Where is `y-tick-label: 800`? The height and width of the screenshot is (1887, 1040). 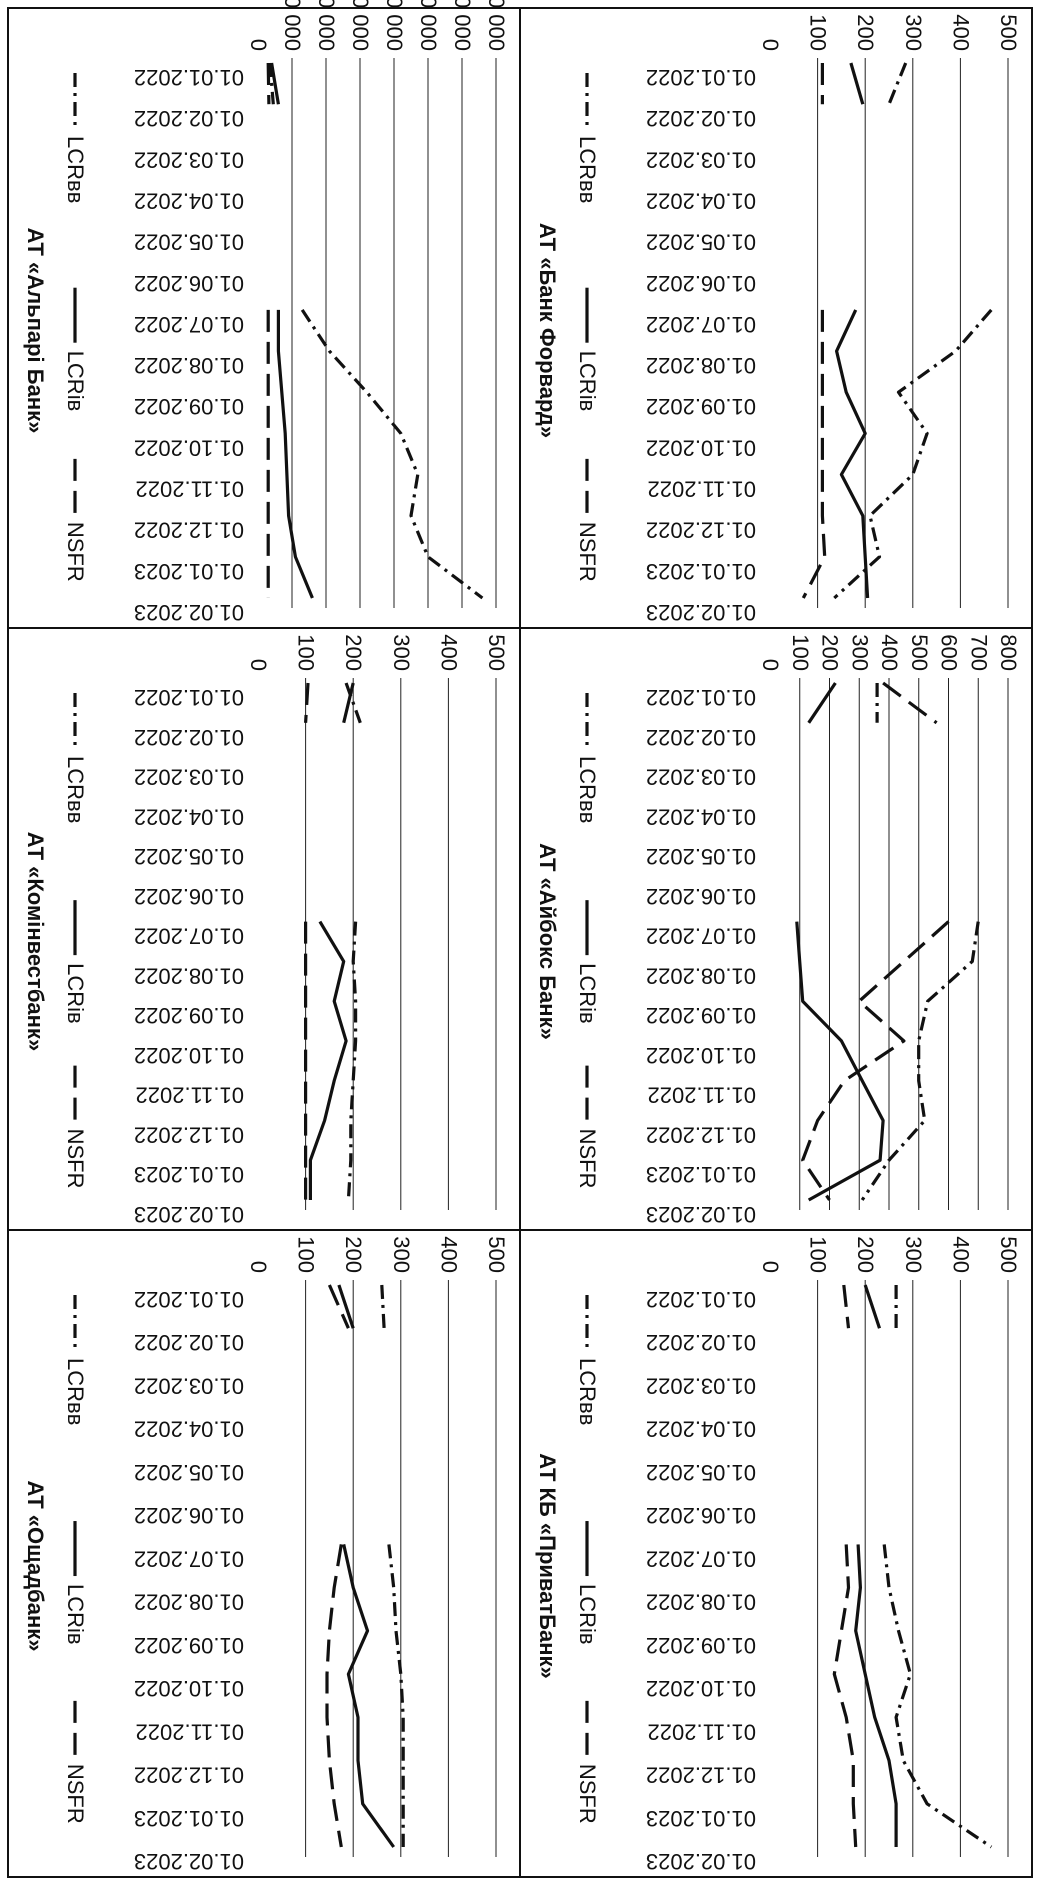
y-tick-label: 800 is located at coordinates (1008, 652).